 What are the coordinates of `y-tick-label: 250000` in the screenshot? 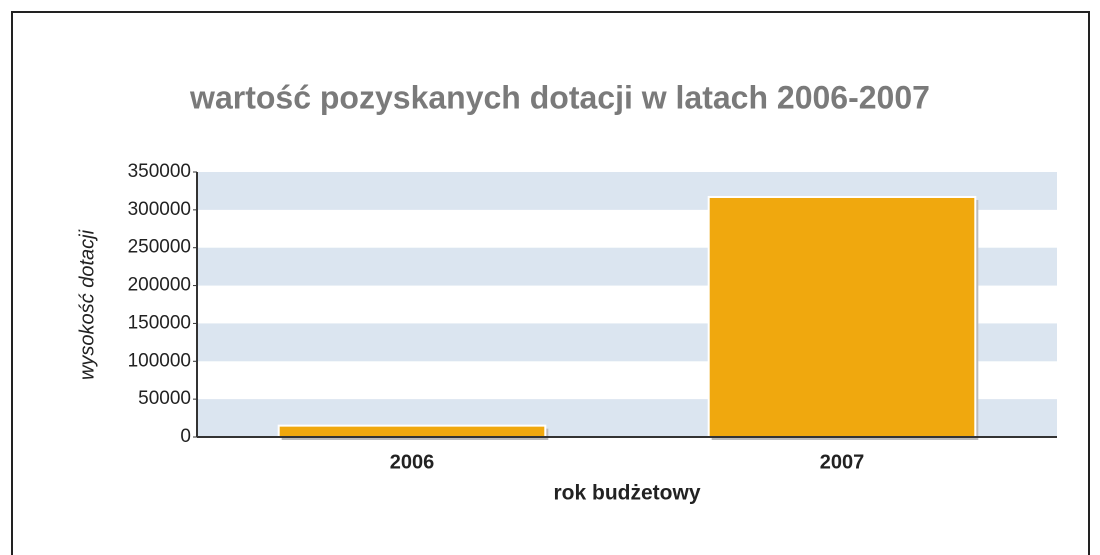 It's located at (159, 247).